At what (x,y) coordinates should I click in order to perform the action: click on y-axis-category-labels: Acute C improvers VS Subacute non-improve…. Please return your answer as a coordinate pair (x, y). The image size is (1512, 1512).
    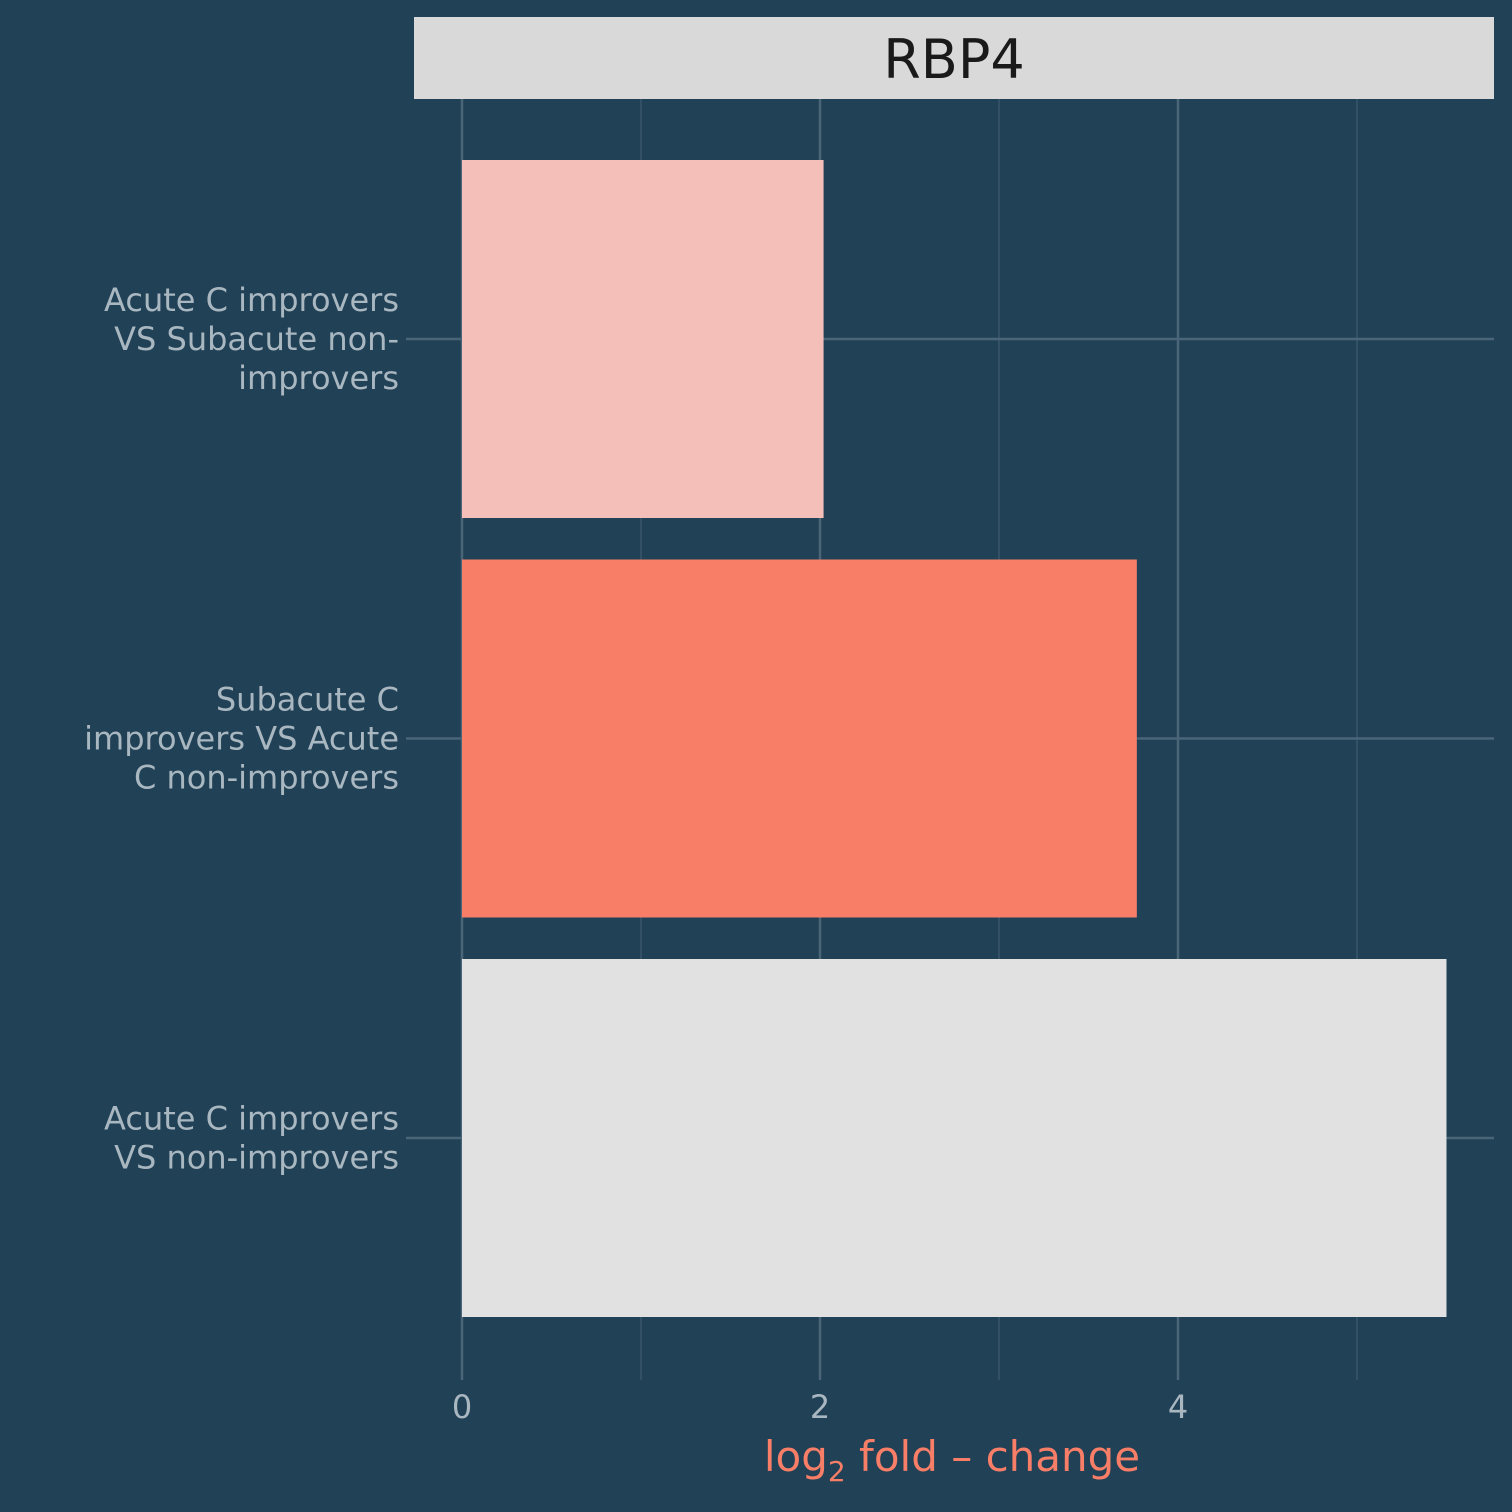
    Looking at the image, I should click on (241, 729).